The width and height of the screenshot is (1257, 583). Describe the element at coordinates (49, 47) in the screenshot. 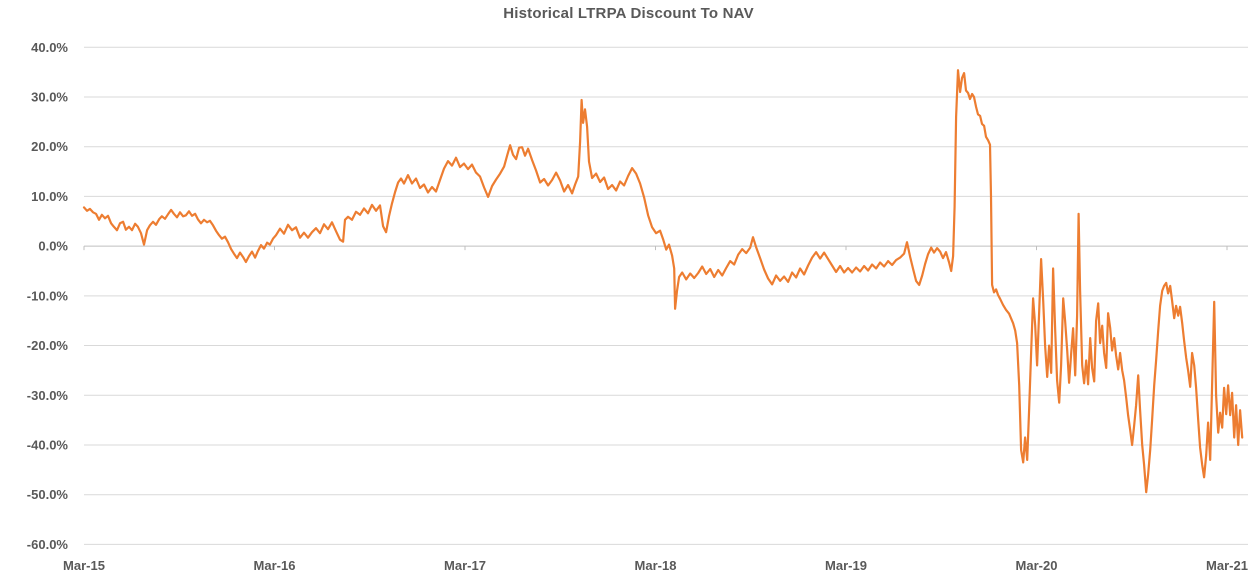

I see `y-tick-label: 40.0%` at that location.